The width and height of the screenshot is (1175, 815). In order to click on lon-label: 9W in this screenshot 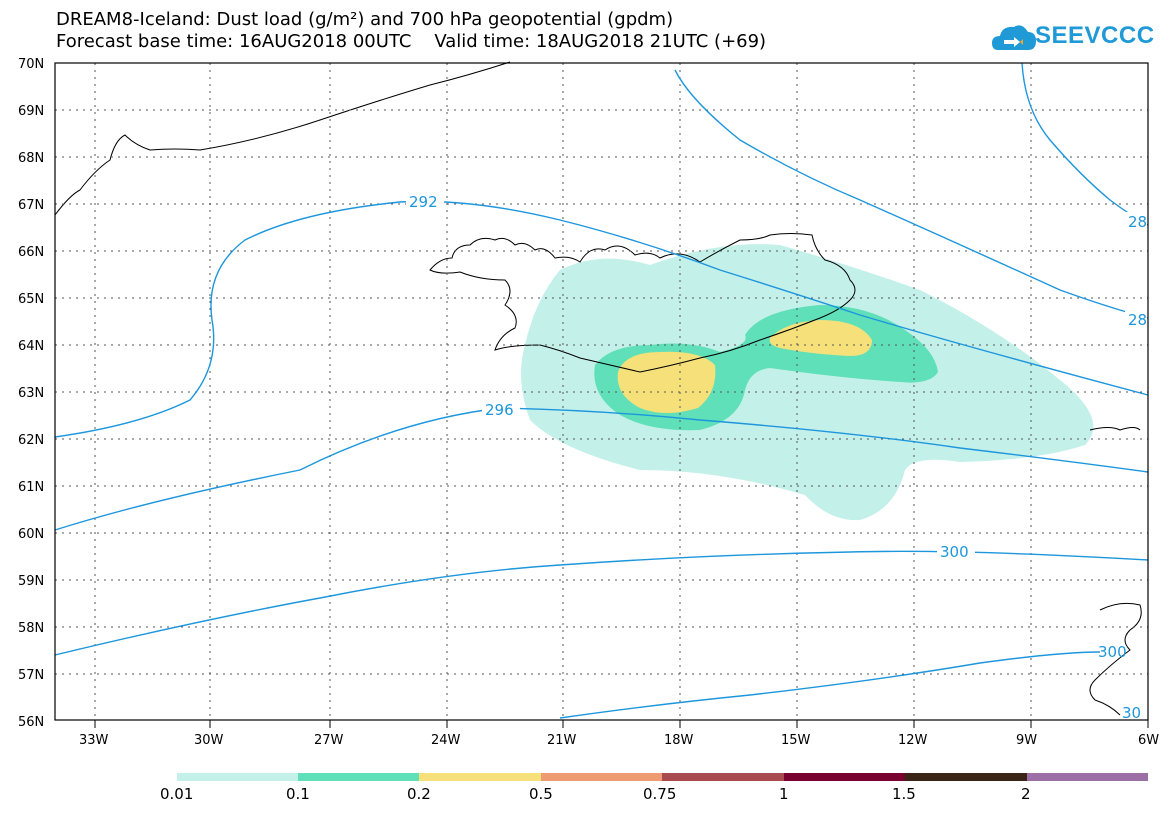, I will do `click(1026, 740)`.